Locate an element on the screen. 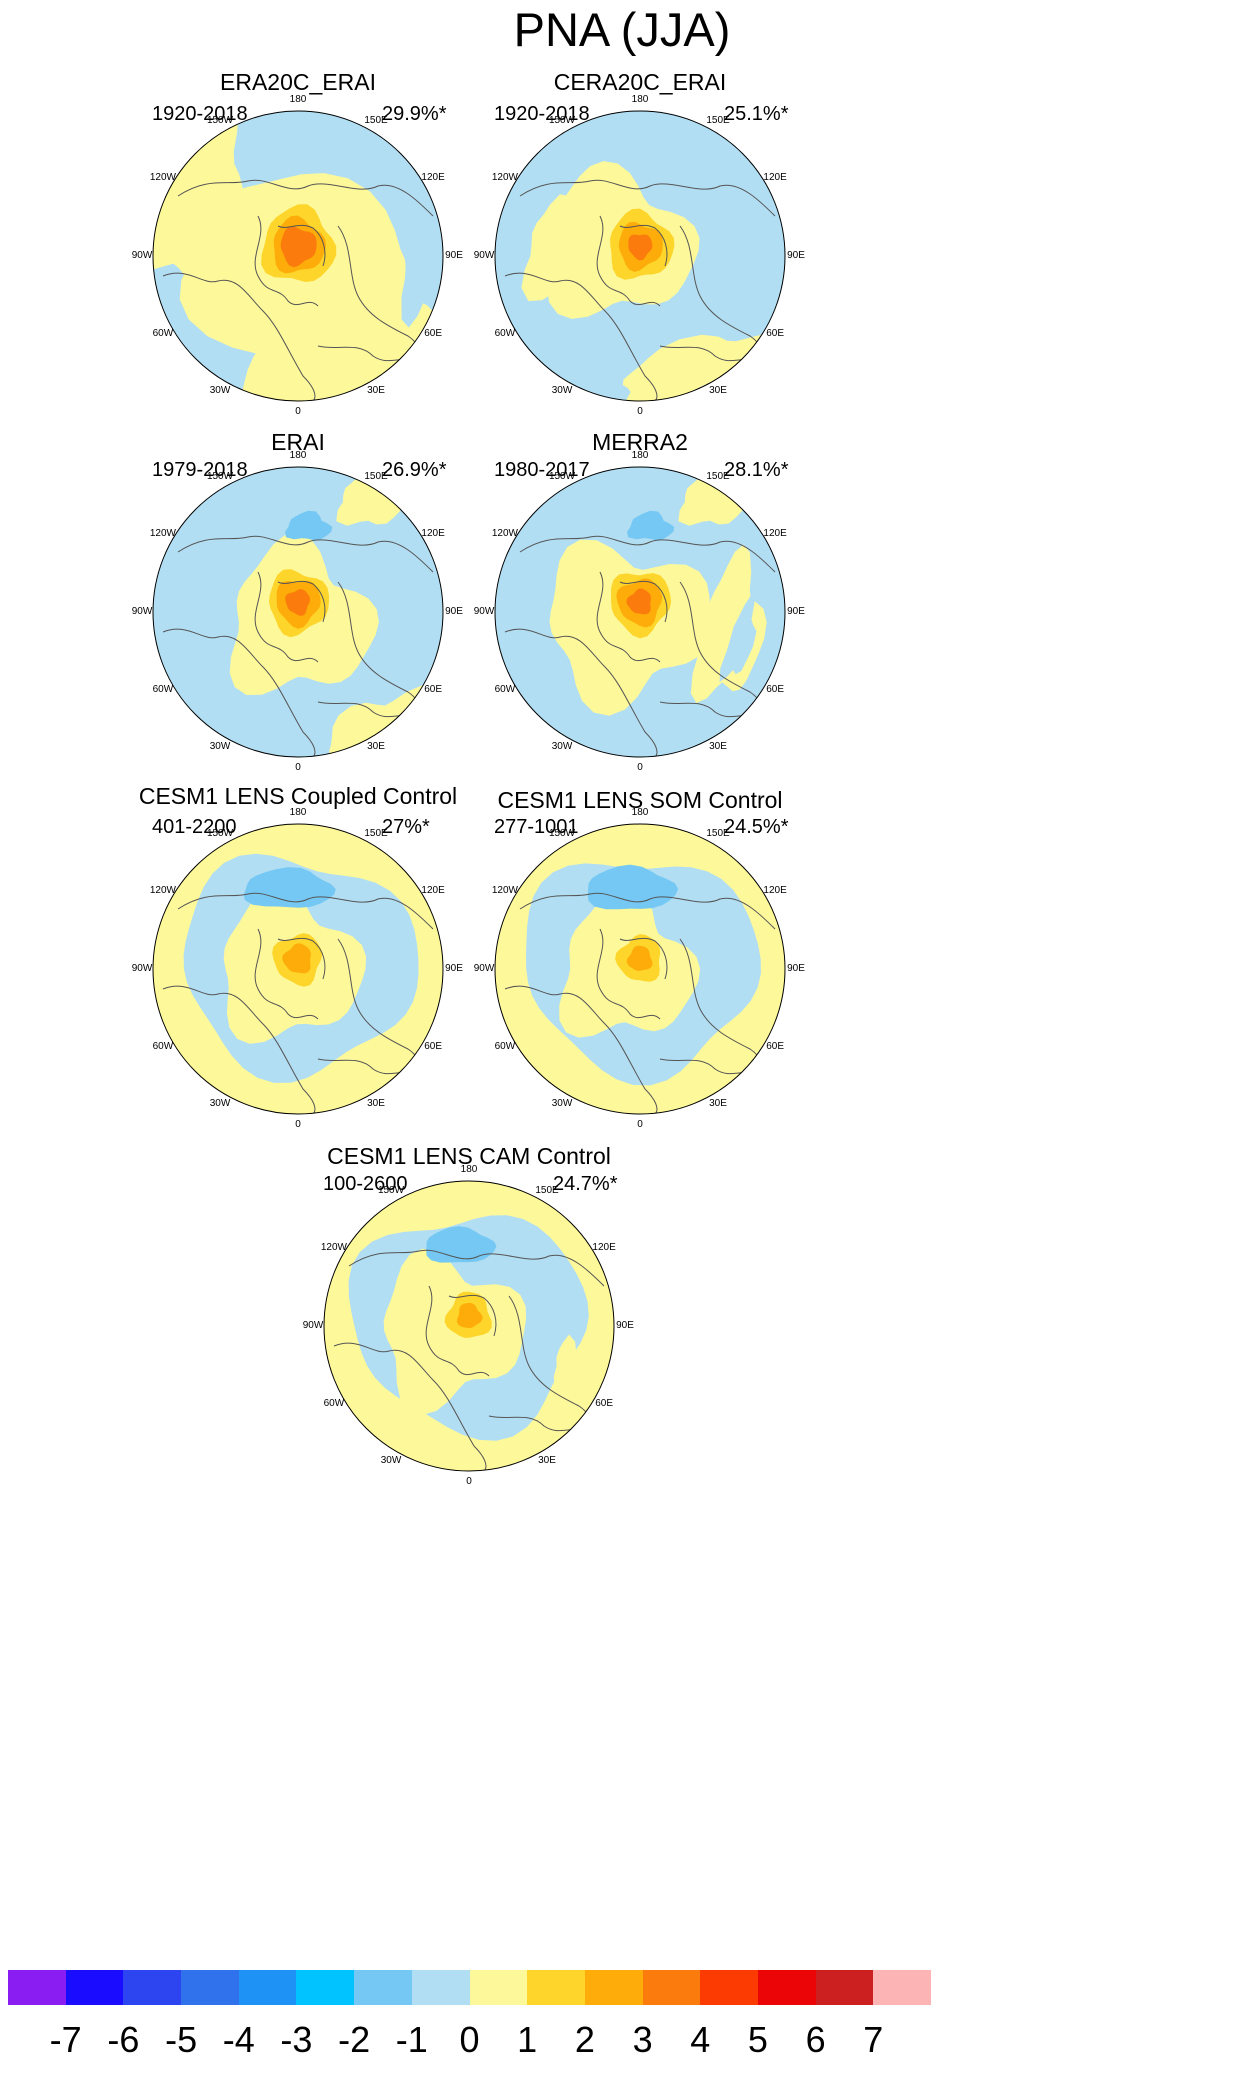 The image size is (1244, 2082). panel-explained-variance: 24.7%* is located at coordinates (585, 1184).